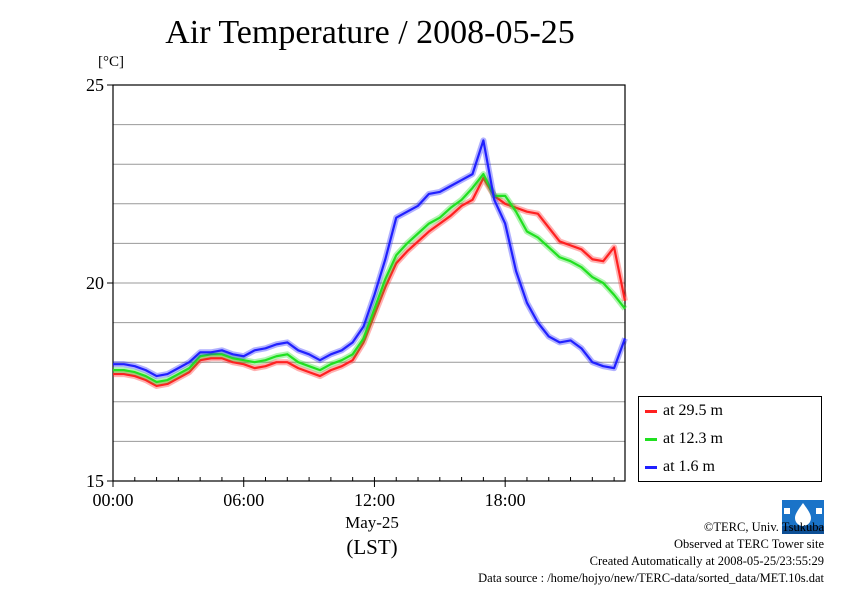  Describe the element at coordinates (693, 438) in the screenshot. I see `legend-label-12-3m: at 12.3 m` at that location.